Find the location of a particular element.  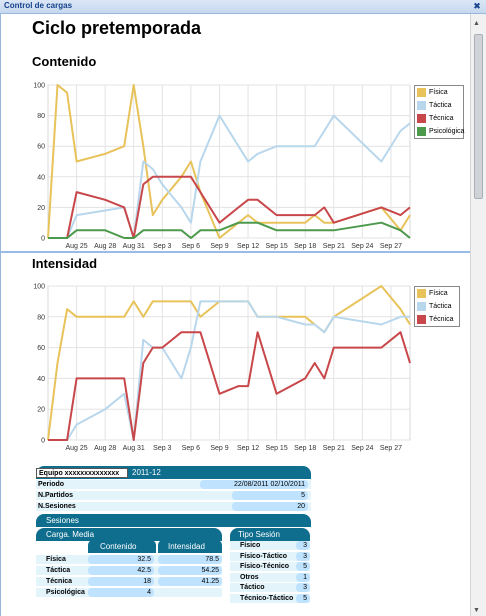

vertical-scrollbar: ▲ ▼ is located at coordinates (478, 315).